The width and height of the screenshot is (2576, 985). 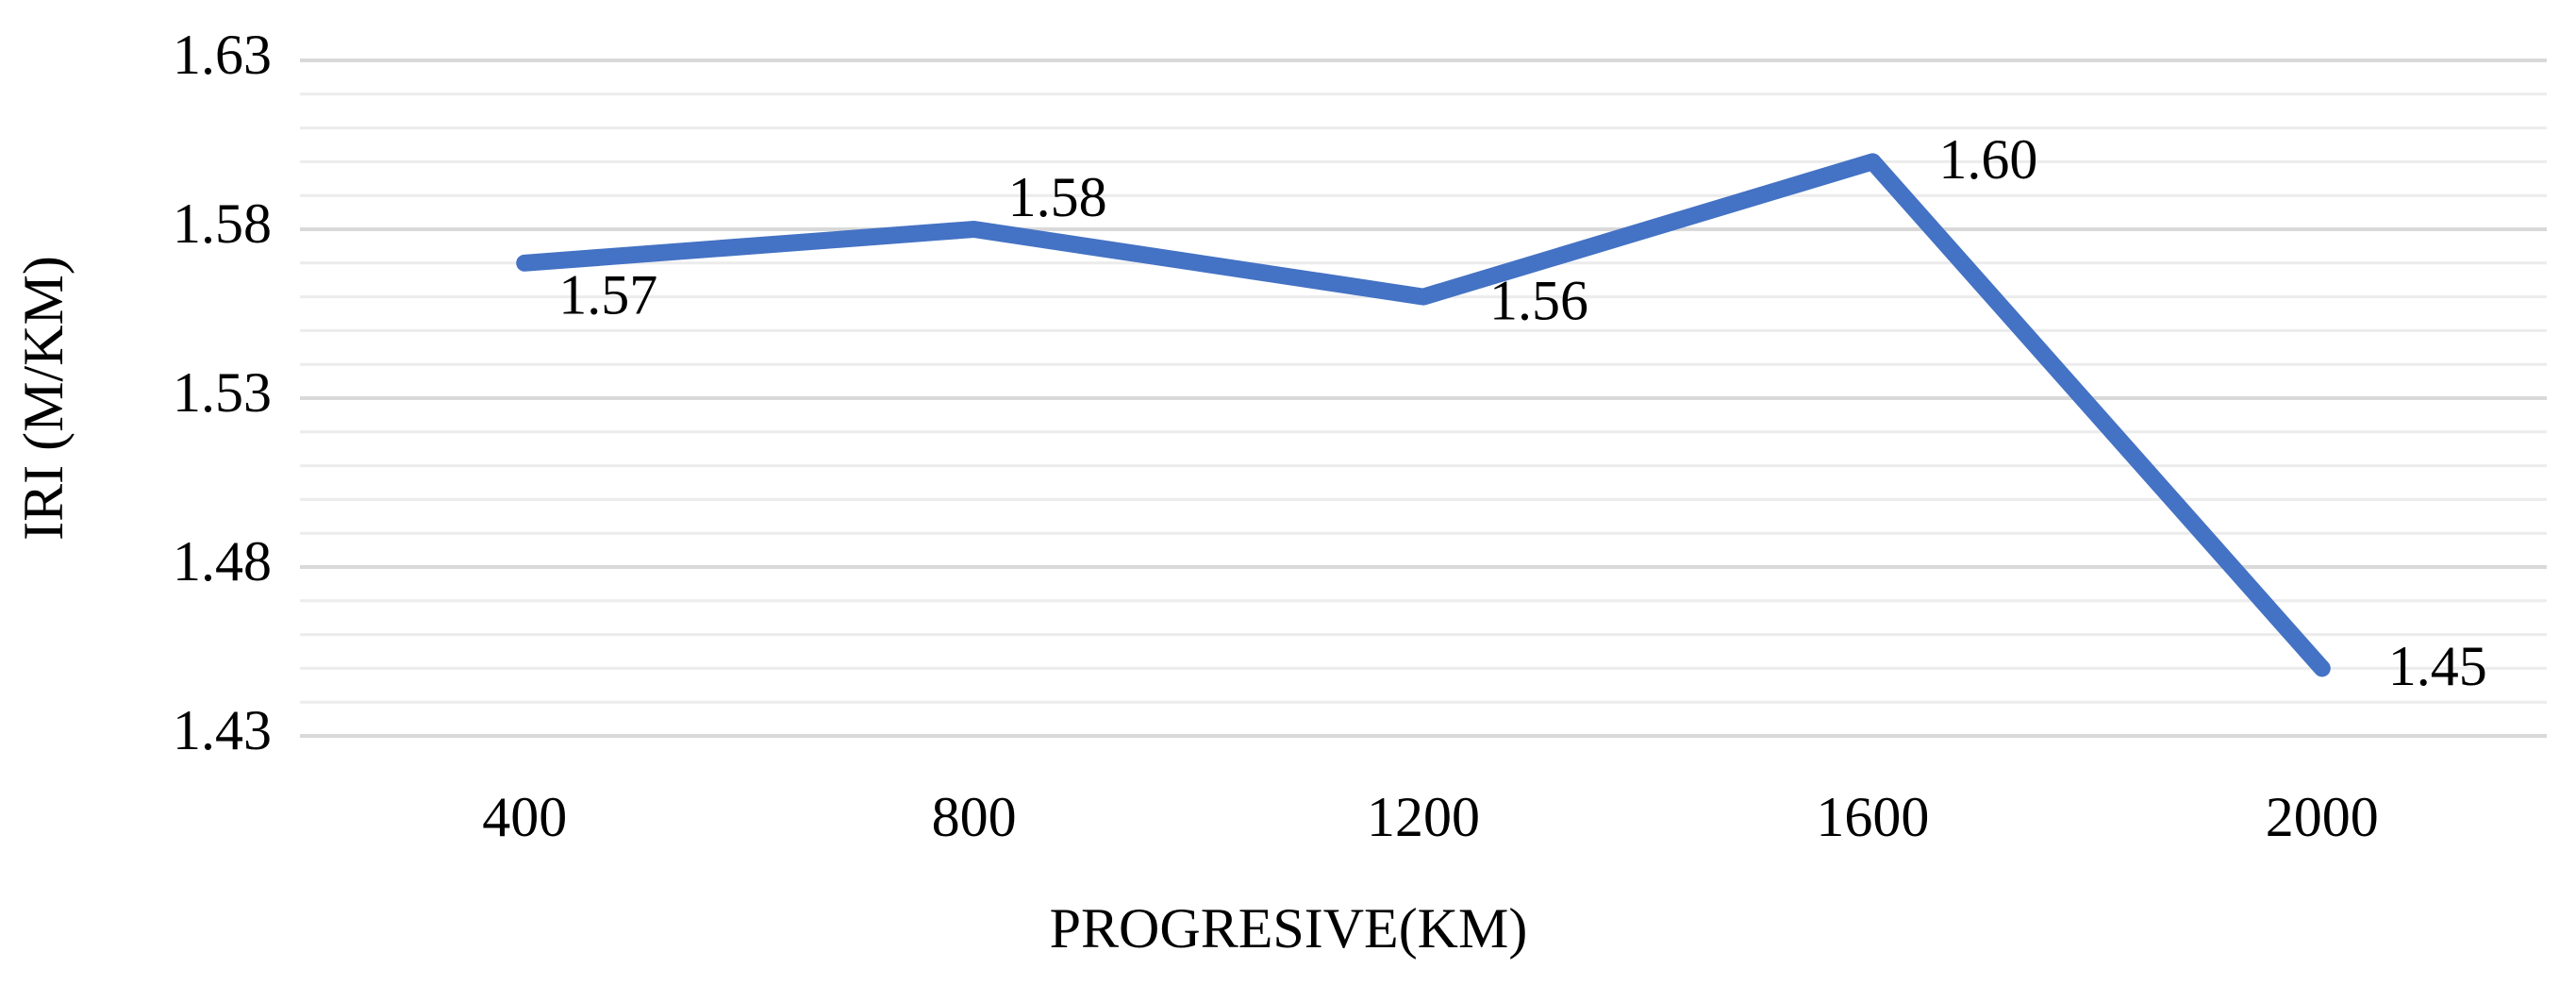 I want to click on y-axis-title: IRI (M/KM), so click(x=43, y=398).